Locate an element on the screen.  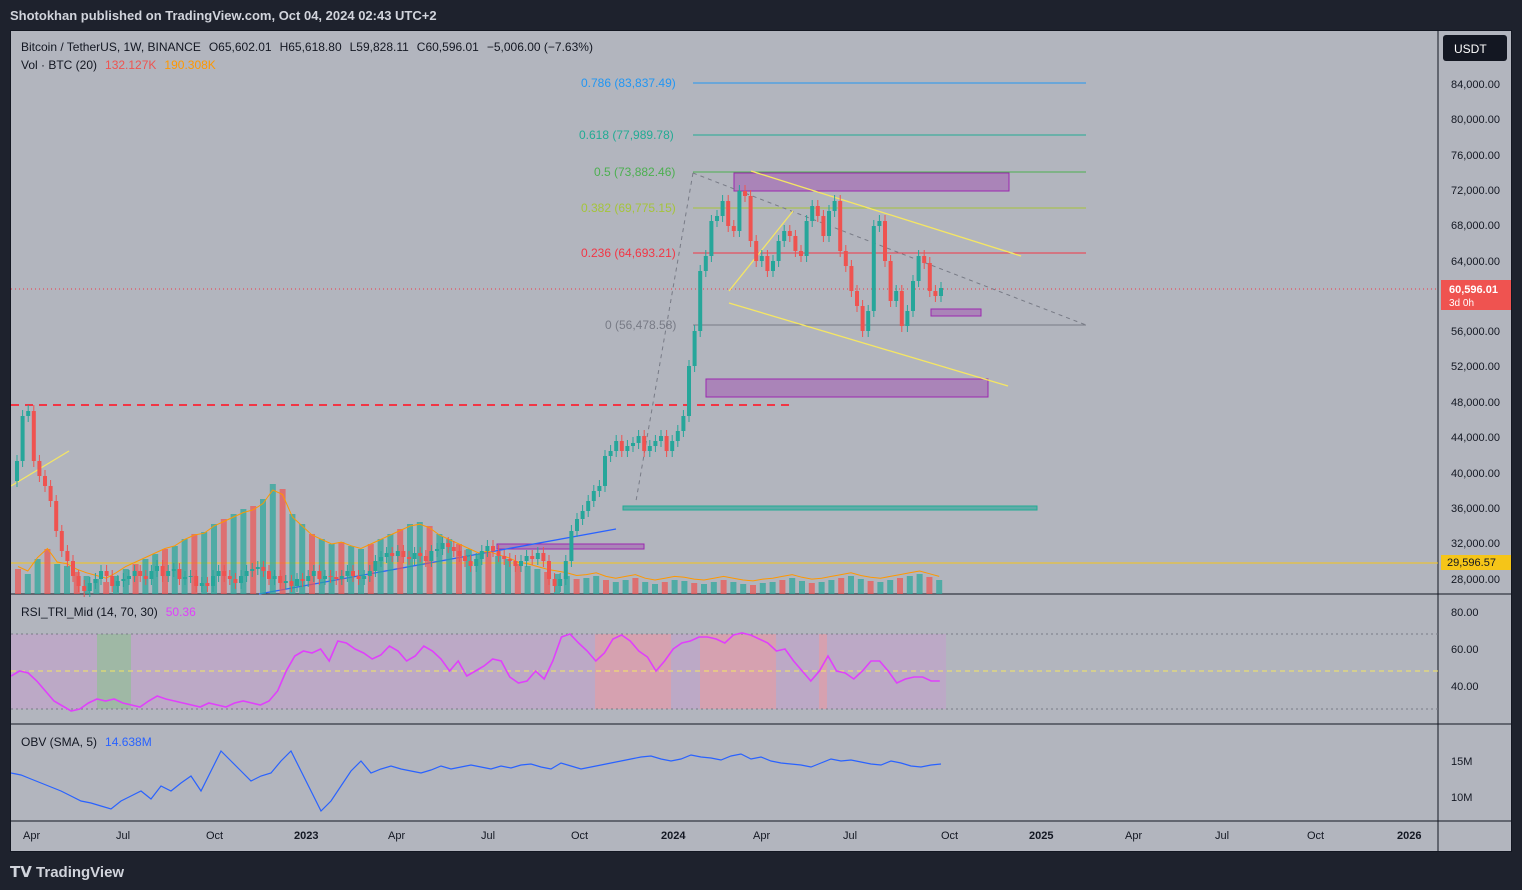
channel-lower-line is located at coordinates (868, 344).